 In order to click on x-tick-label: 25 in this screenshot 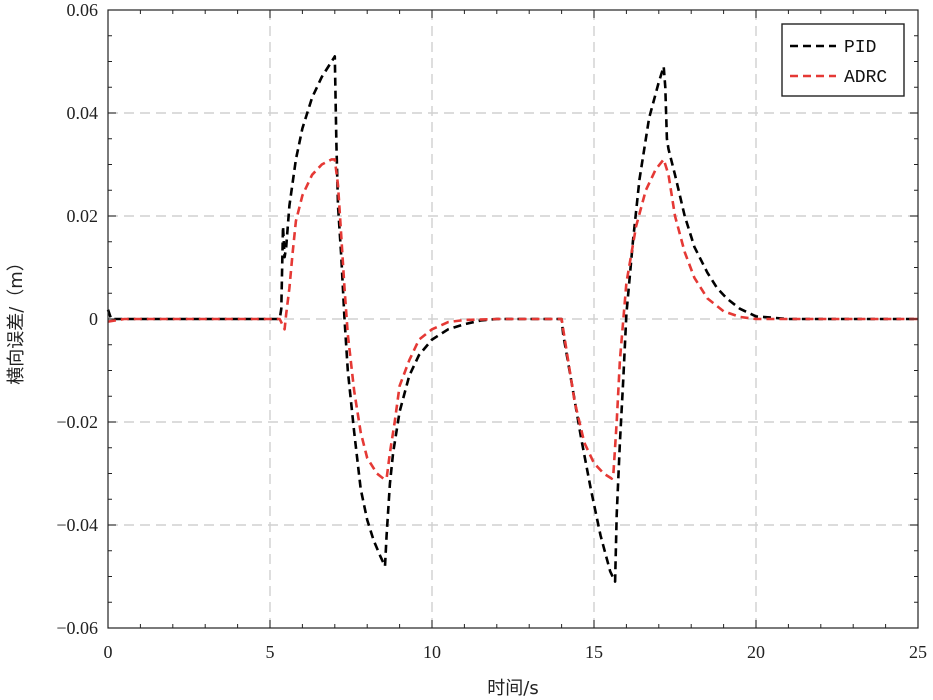, I will do `click(918, 652)`.